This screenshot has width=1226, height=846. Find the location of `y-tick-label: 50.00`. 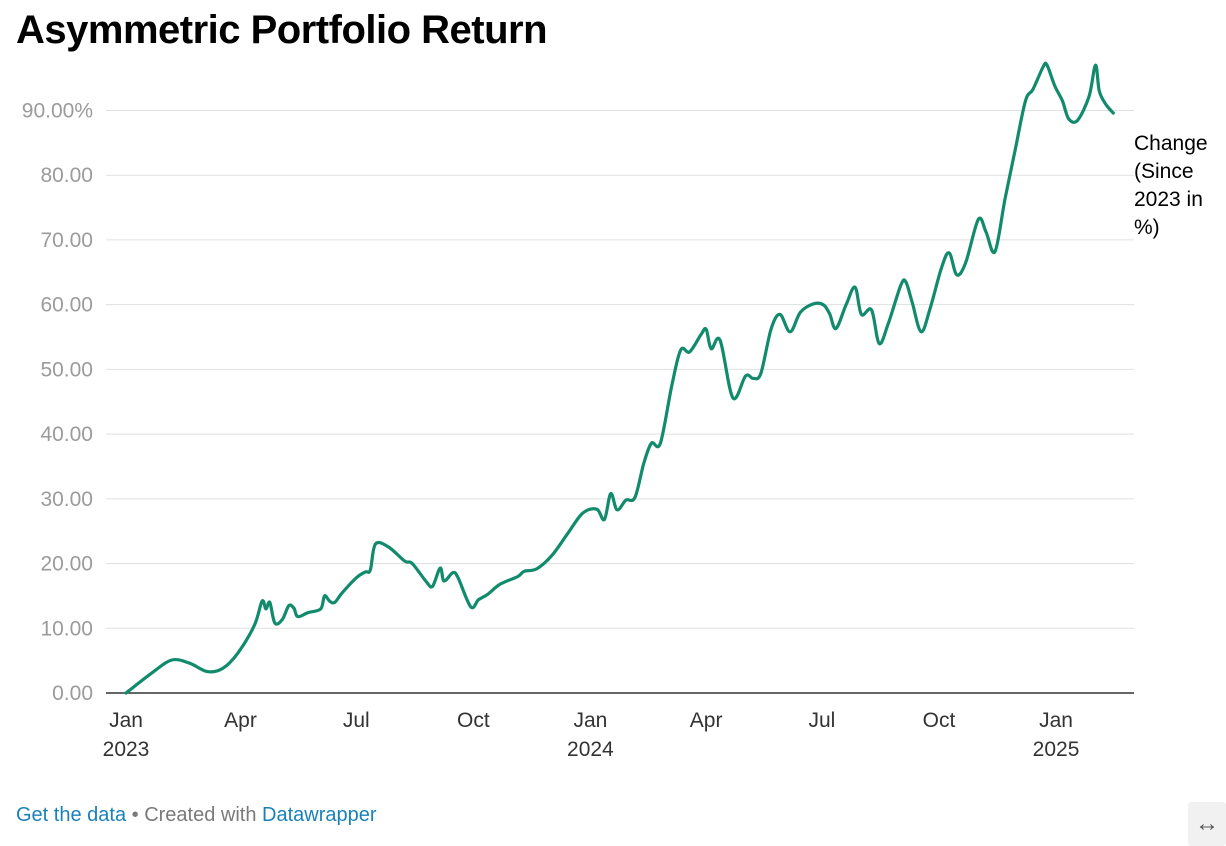

y-tick-label: 50.00 is located at coordinates (66, 369).